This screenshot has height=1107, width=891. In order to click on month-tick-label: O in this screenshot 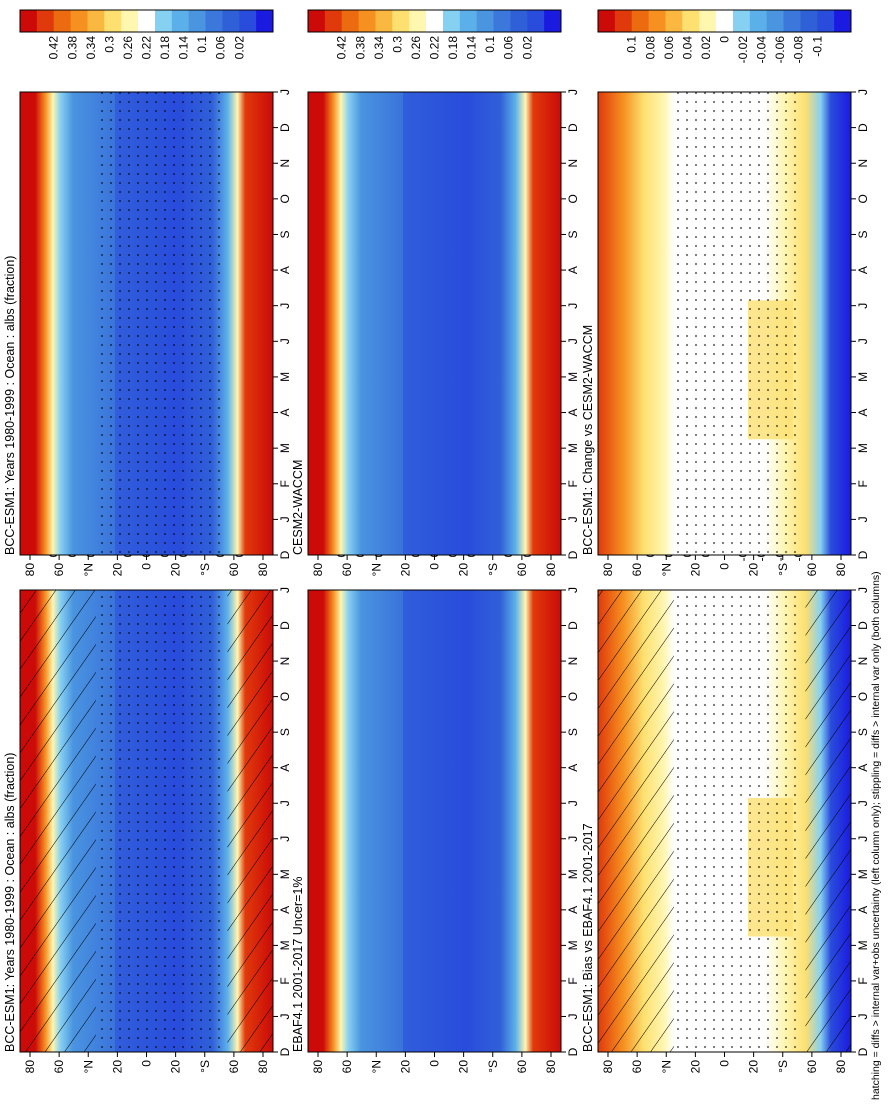, I will do `click(863, 696)`.